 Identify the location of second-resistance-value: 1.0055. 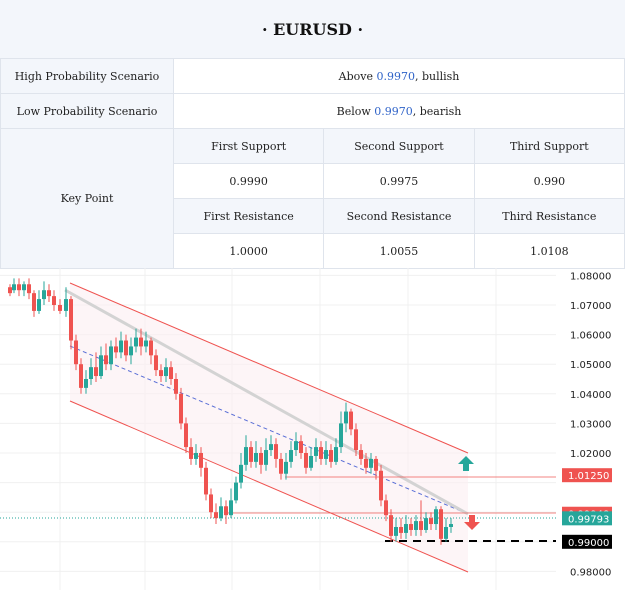
(399, 251).